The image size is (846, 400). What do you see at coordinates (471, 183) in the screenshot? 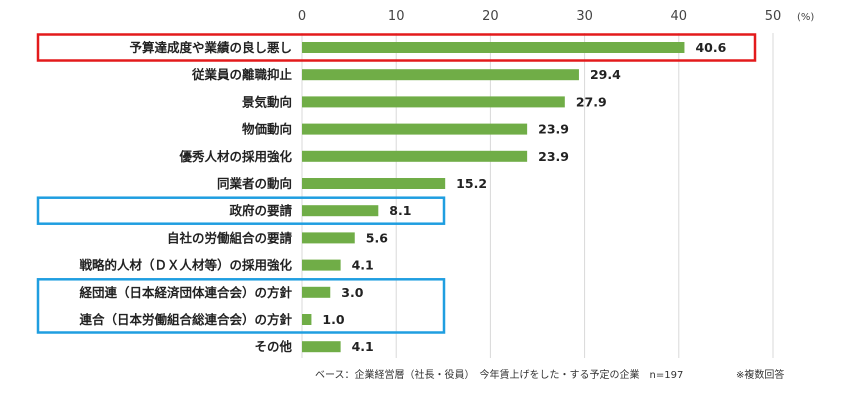
I see `value-label: 15.2` at bounding box center [471, 183].